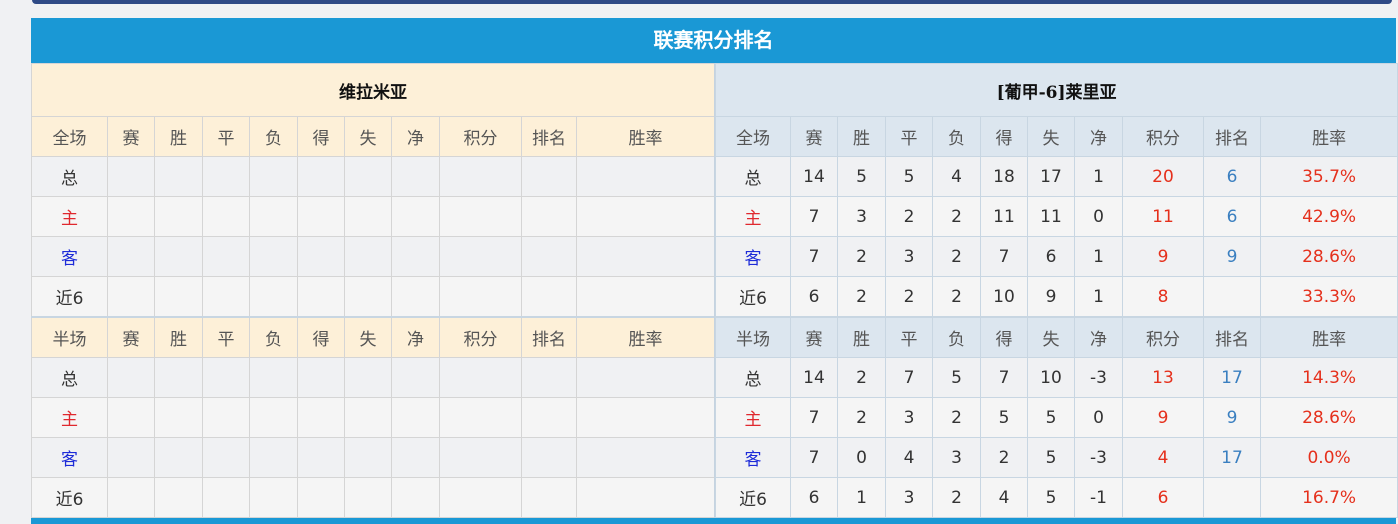 The image size is (1398, 524). What do you see at coordinates (1328, 297) in the screenshot?
I see `stat-cell: 33.3%` at bounding box center [1328, 297].